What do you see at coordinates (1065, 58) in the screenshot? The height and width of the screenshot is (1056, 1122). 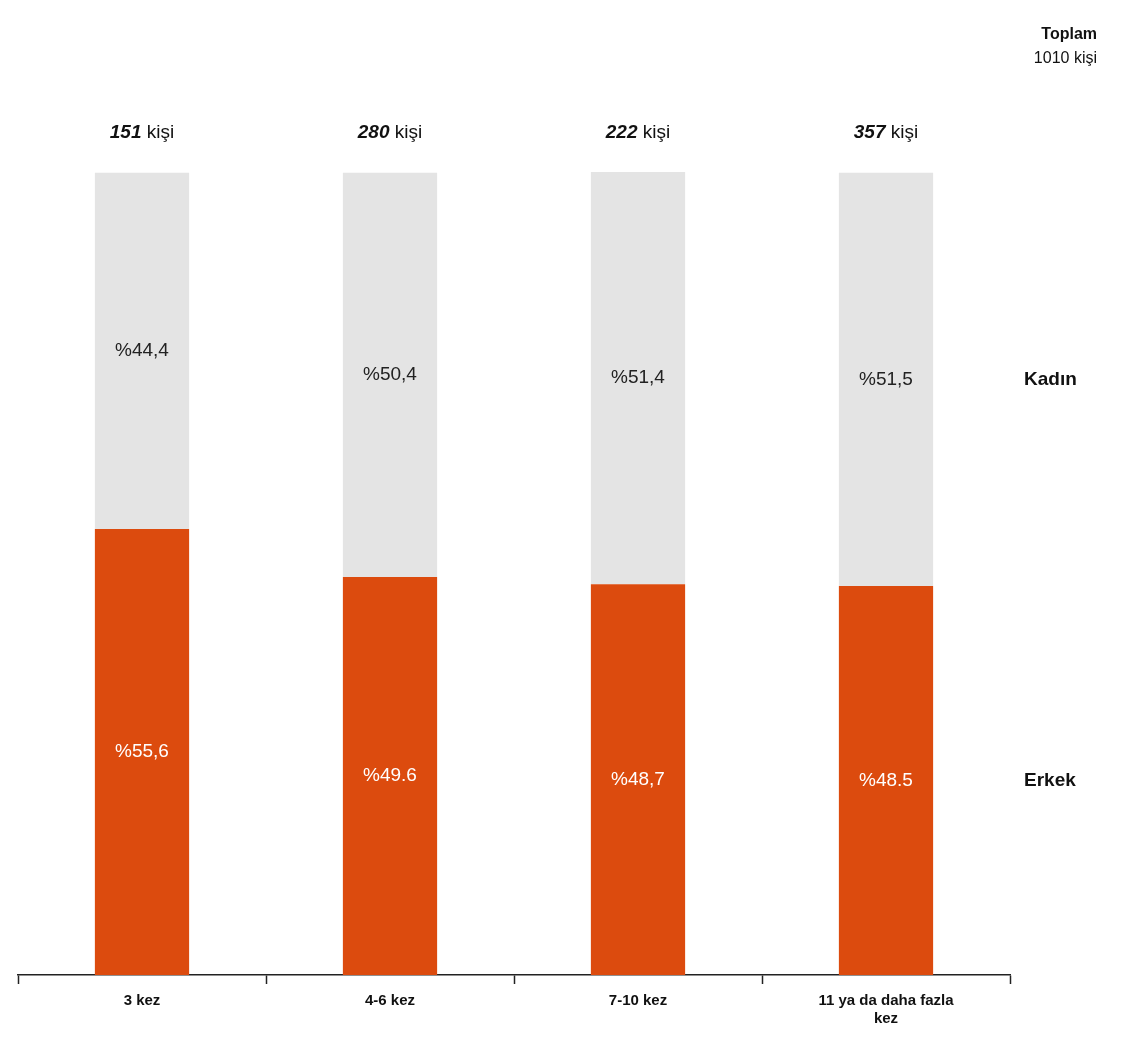 I see `text: 1010 kişi` at bounding box center [1065, 58].